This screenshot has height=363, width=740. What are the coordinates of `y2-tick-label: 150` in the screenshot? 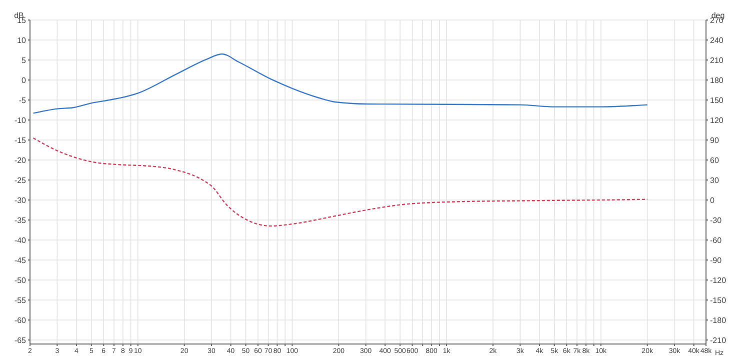 It's located at (717, 100).